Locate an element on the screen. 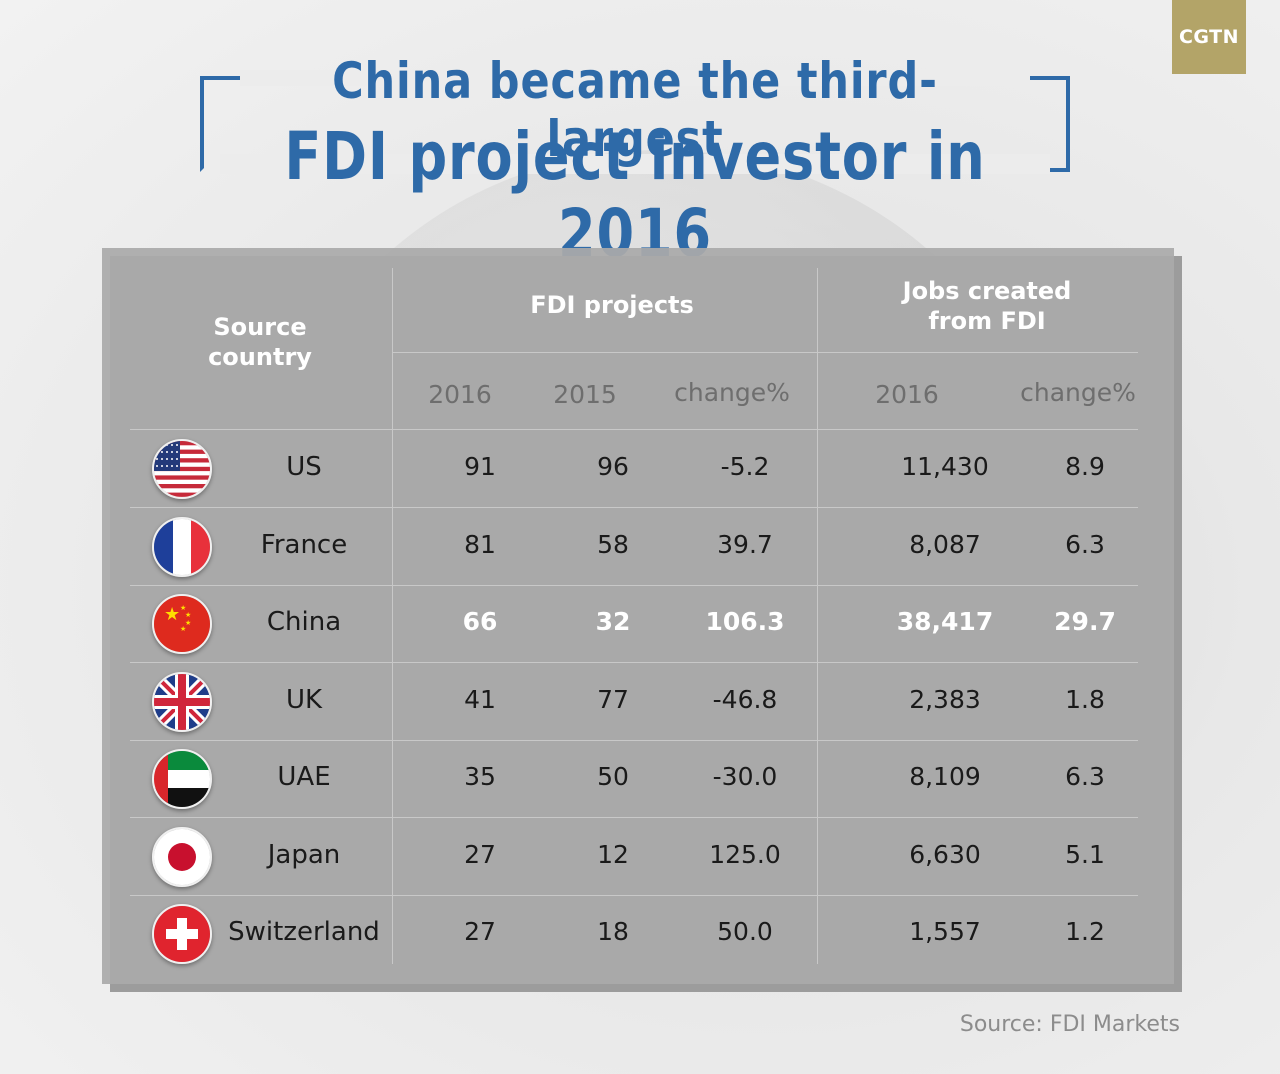  cell-pchange: 39.7 is located at coordinates (745, 544).